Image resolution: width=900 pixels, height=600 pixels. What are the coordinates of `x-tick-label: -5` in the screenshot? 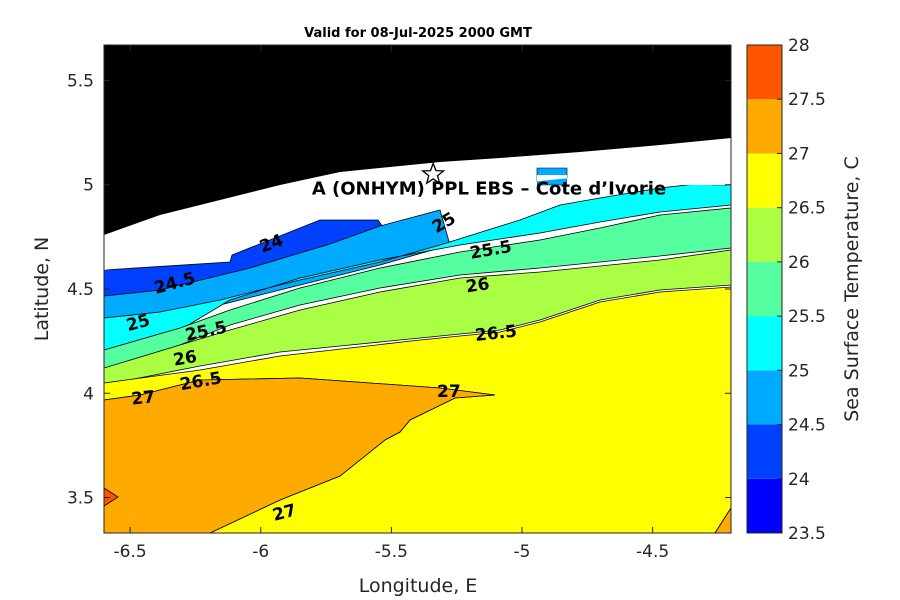 It's located at (522, 552).